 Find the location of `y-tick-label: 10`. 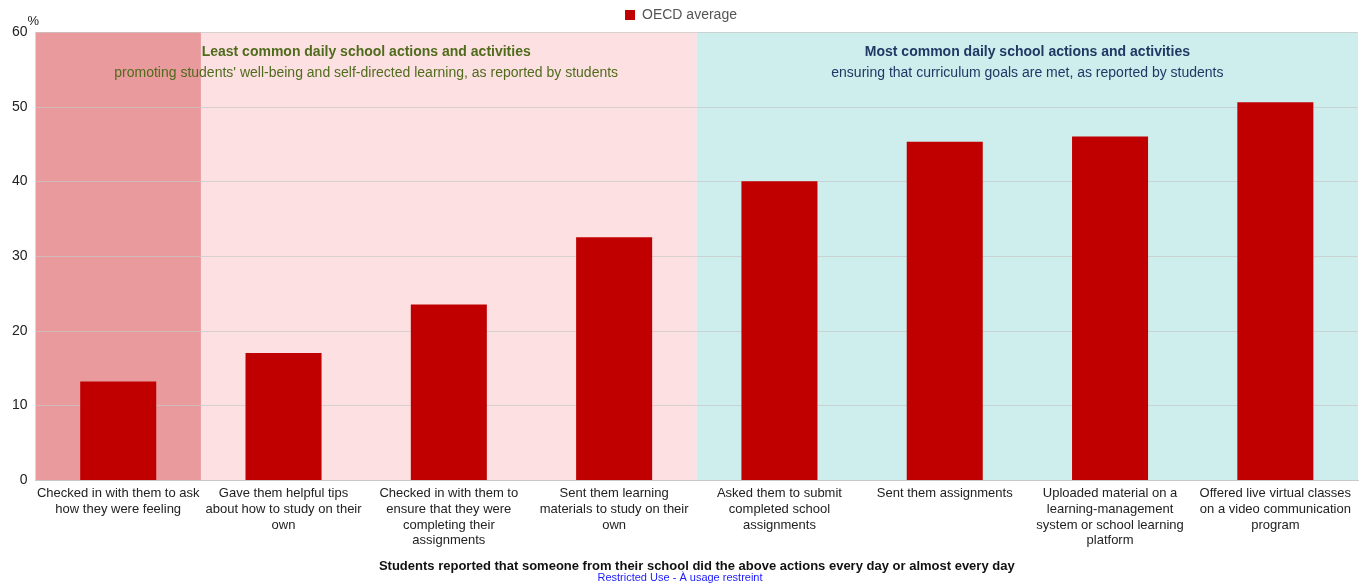

y-tick-label: 10 is located at coordinates (19, 404).